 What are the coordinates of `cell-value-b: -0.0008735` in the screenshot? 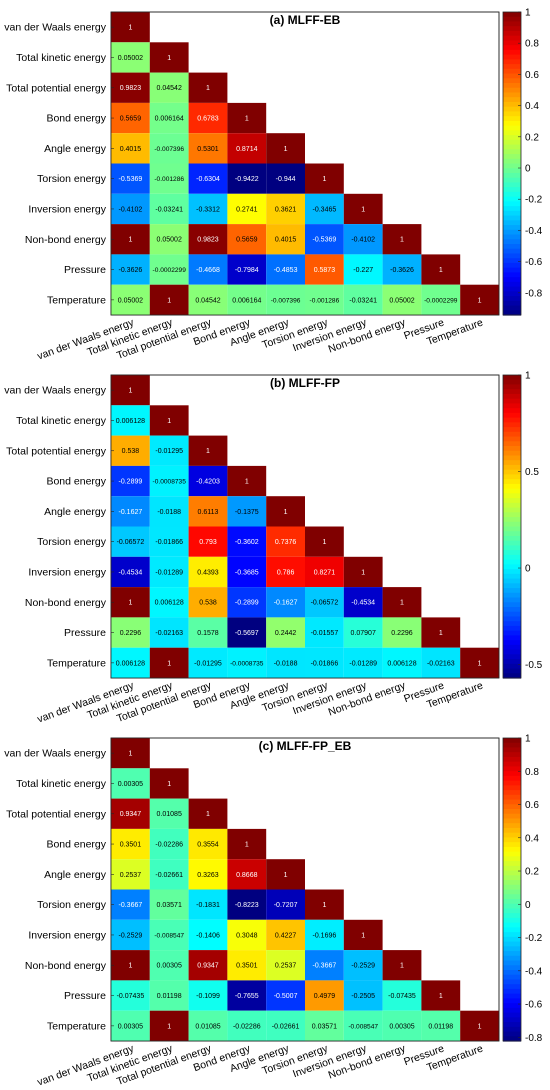 It's located at (247, 663).